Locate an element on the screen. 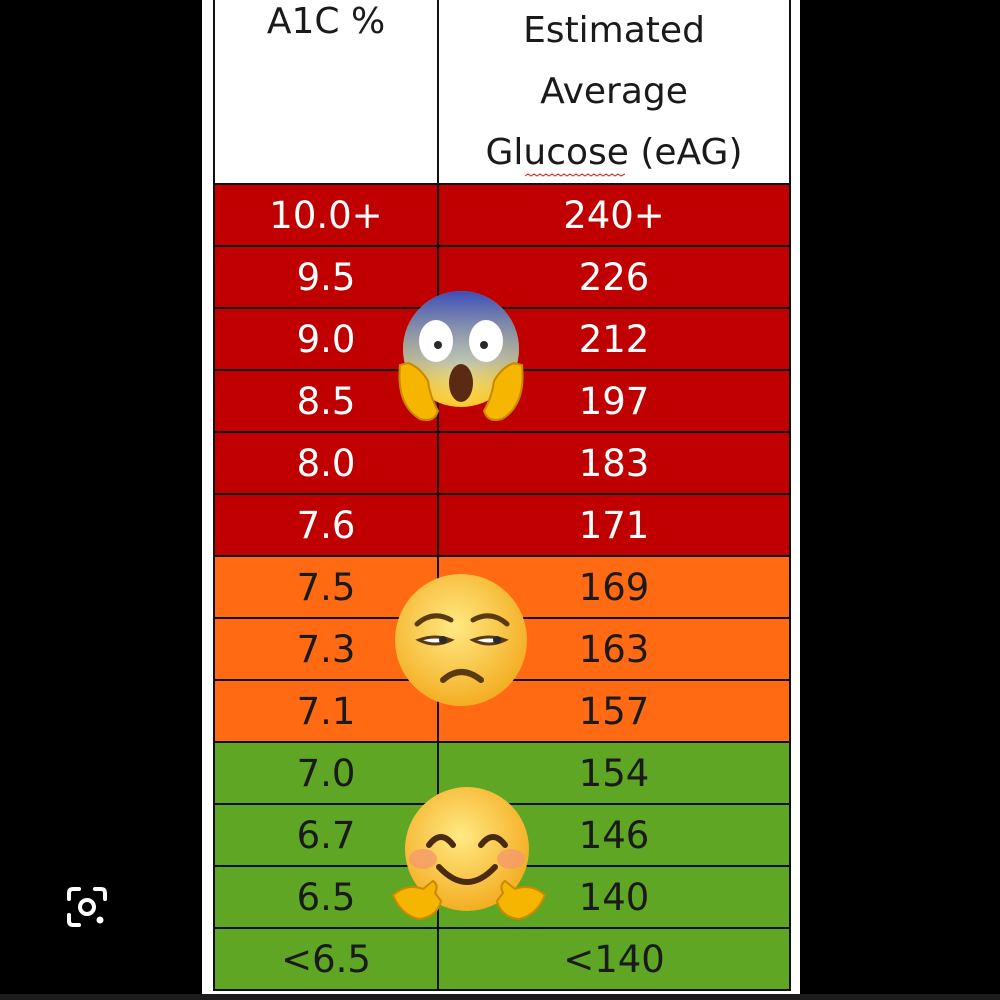 The height and width of the screenshot is (1000, 1000). google-lens-icon is located at coordinates (87, 907).